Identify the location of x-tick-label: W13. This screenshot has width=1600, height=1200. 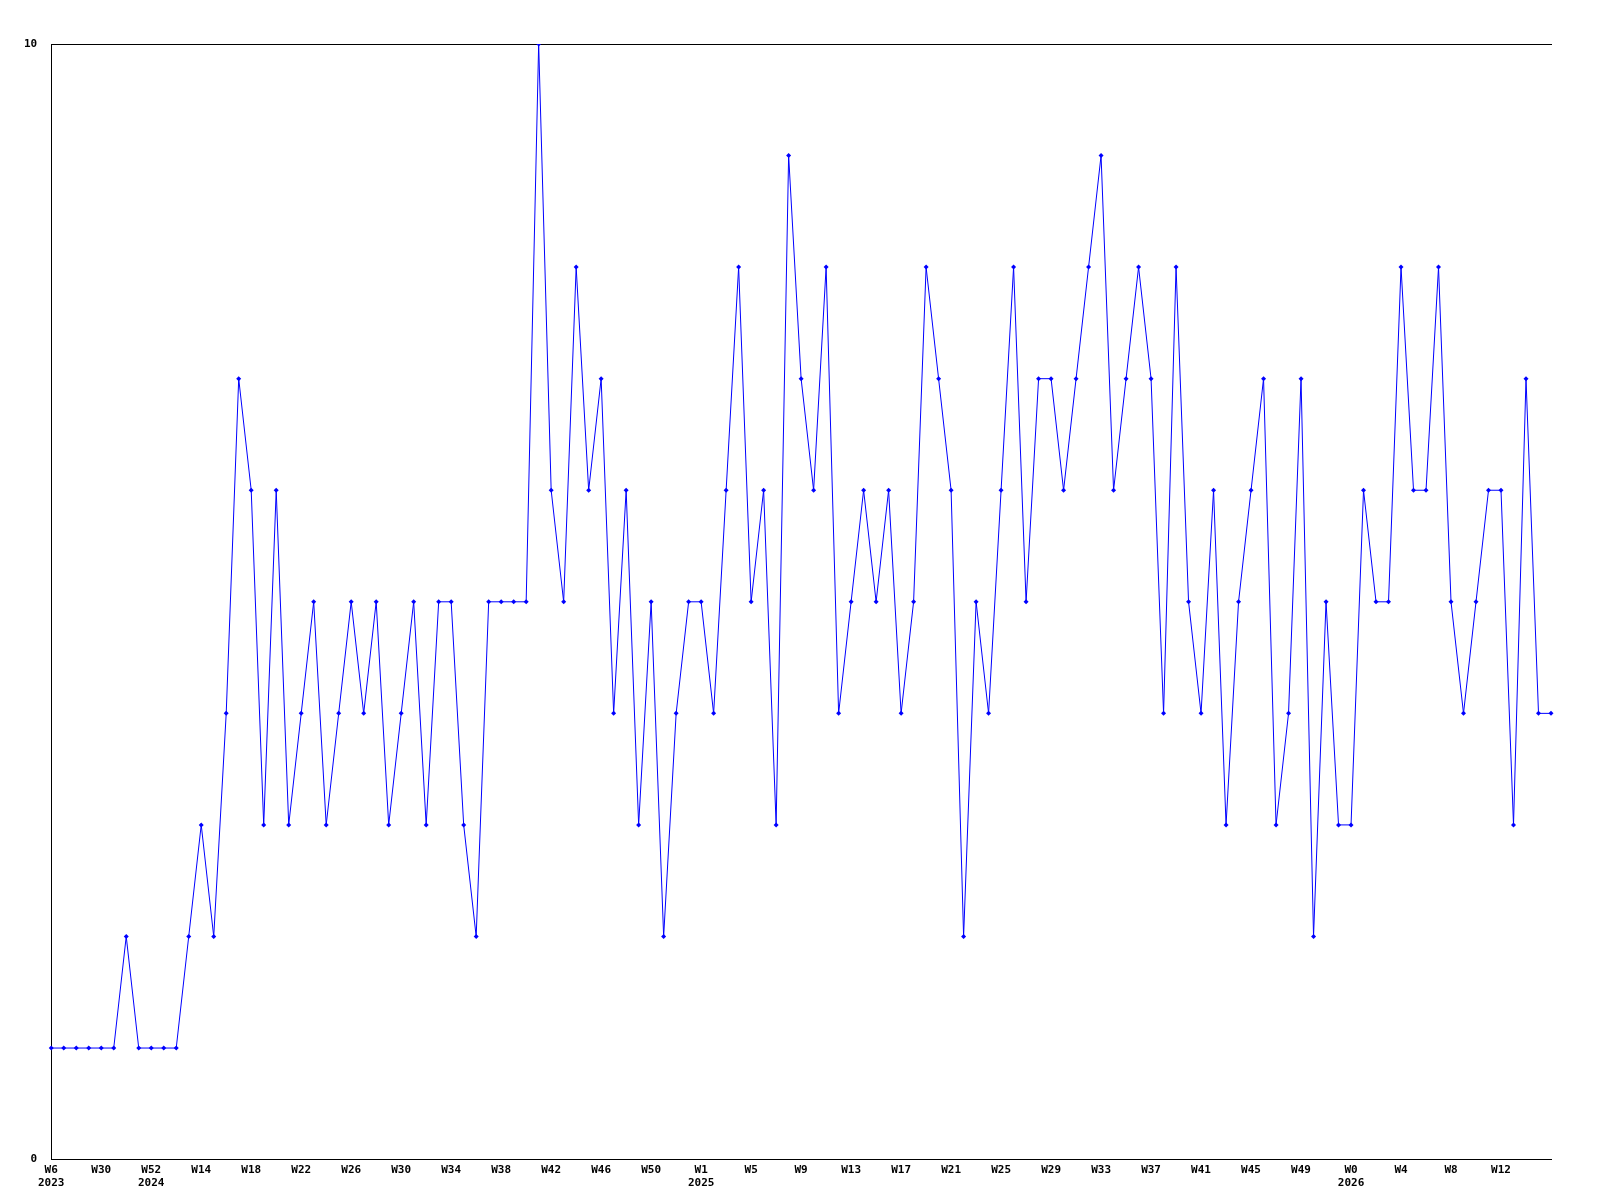
(851, 1170).